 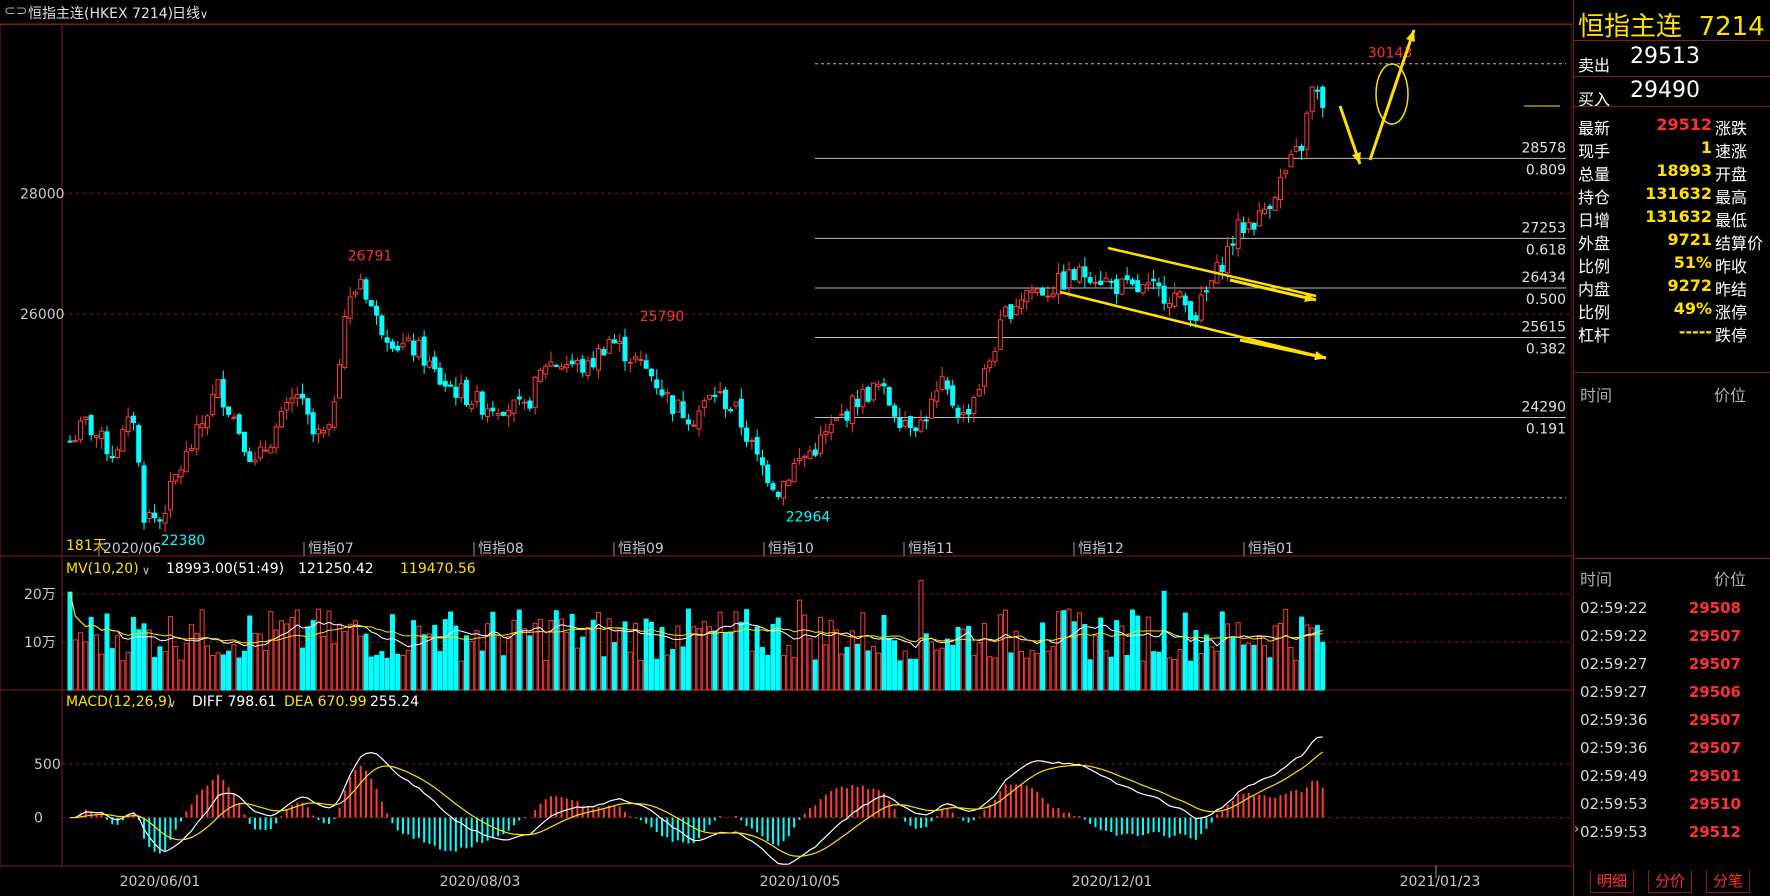 I want to click on period-label: 日线, so click(x=186, y=14).